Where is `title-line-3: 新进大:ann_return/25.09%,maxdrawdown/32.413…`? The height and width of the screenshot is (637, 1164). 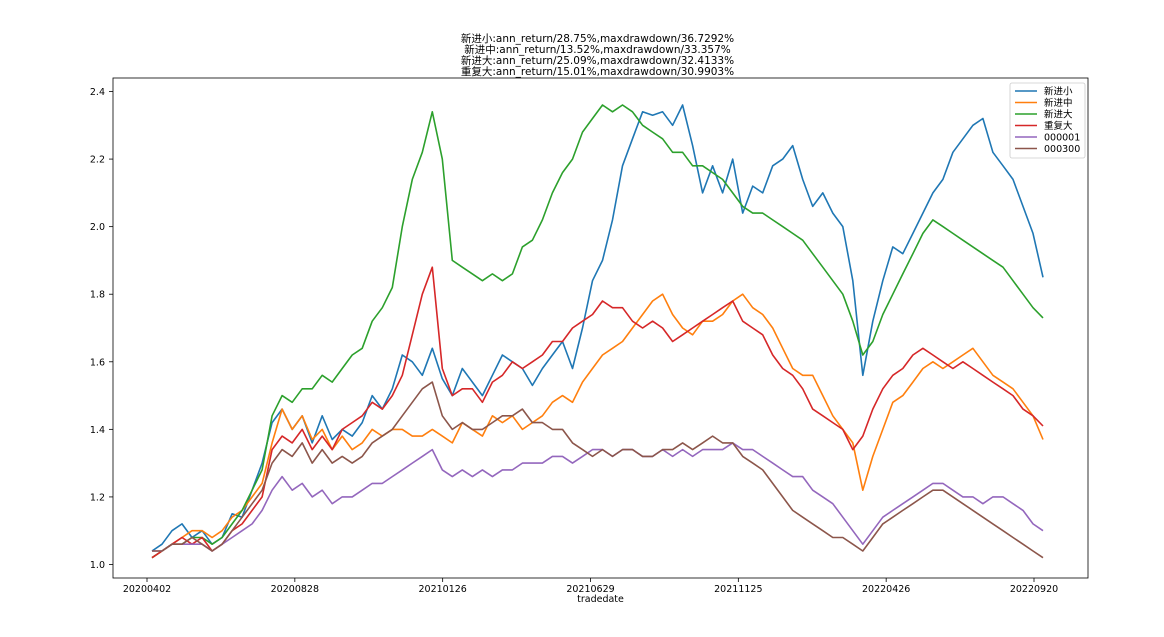 title-line-3: 新进大:ann_return/25.09%,maxdrawdown/32.413… is located at coordinates (597, 61).